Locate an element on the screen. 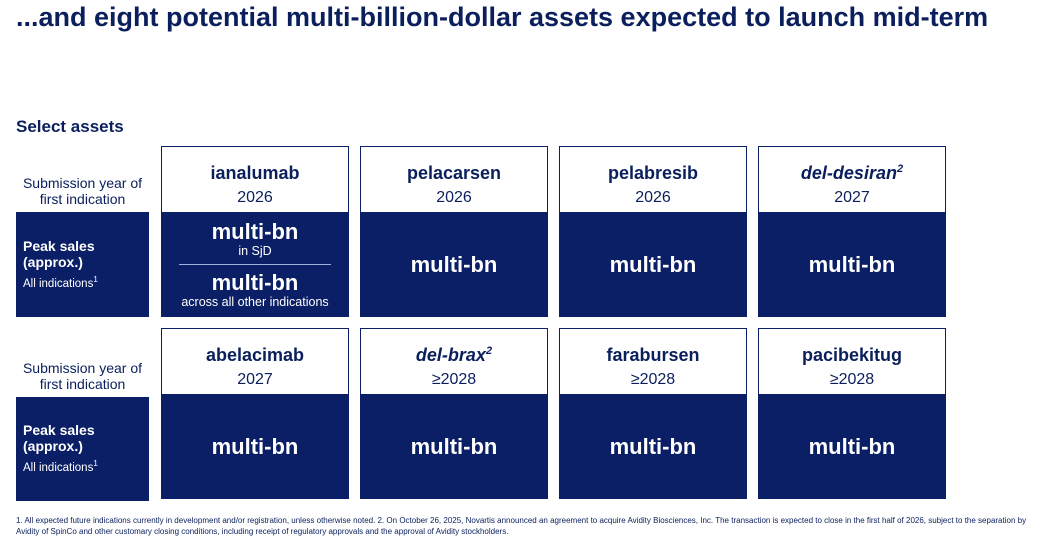  peak-sales-label-row-1: Peak sales (approx.) All indications1 is located at coordinates (82, 264).